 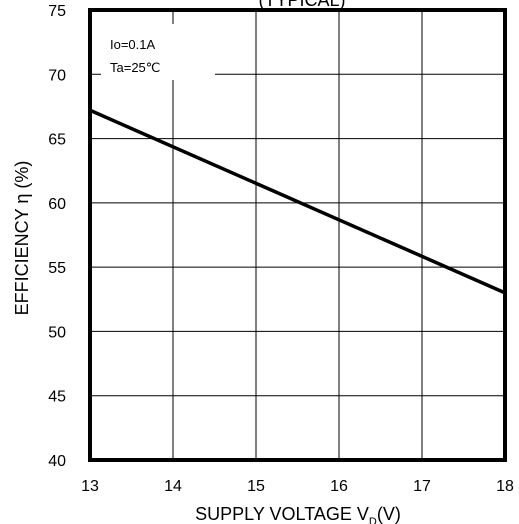 What do you see at coordinates (57, 332) in the screenshot?
I see `y-tick-label: 50` at bounding box center [57, 332].